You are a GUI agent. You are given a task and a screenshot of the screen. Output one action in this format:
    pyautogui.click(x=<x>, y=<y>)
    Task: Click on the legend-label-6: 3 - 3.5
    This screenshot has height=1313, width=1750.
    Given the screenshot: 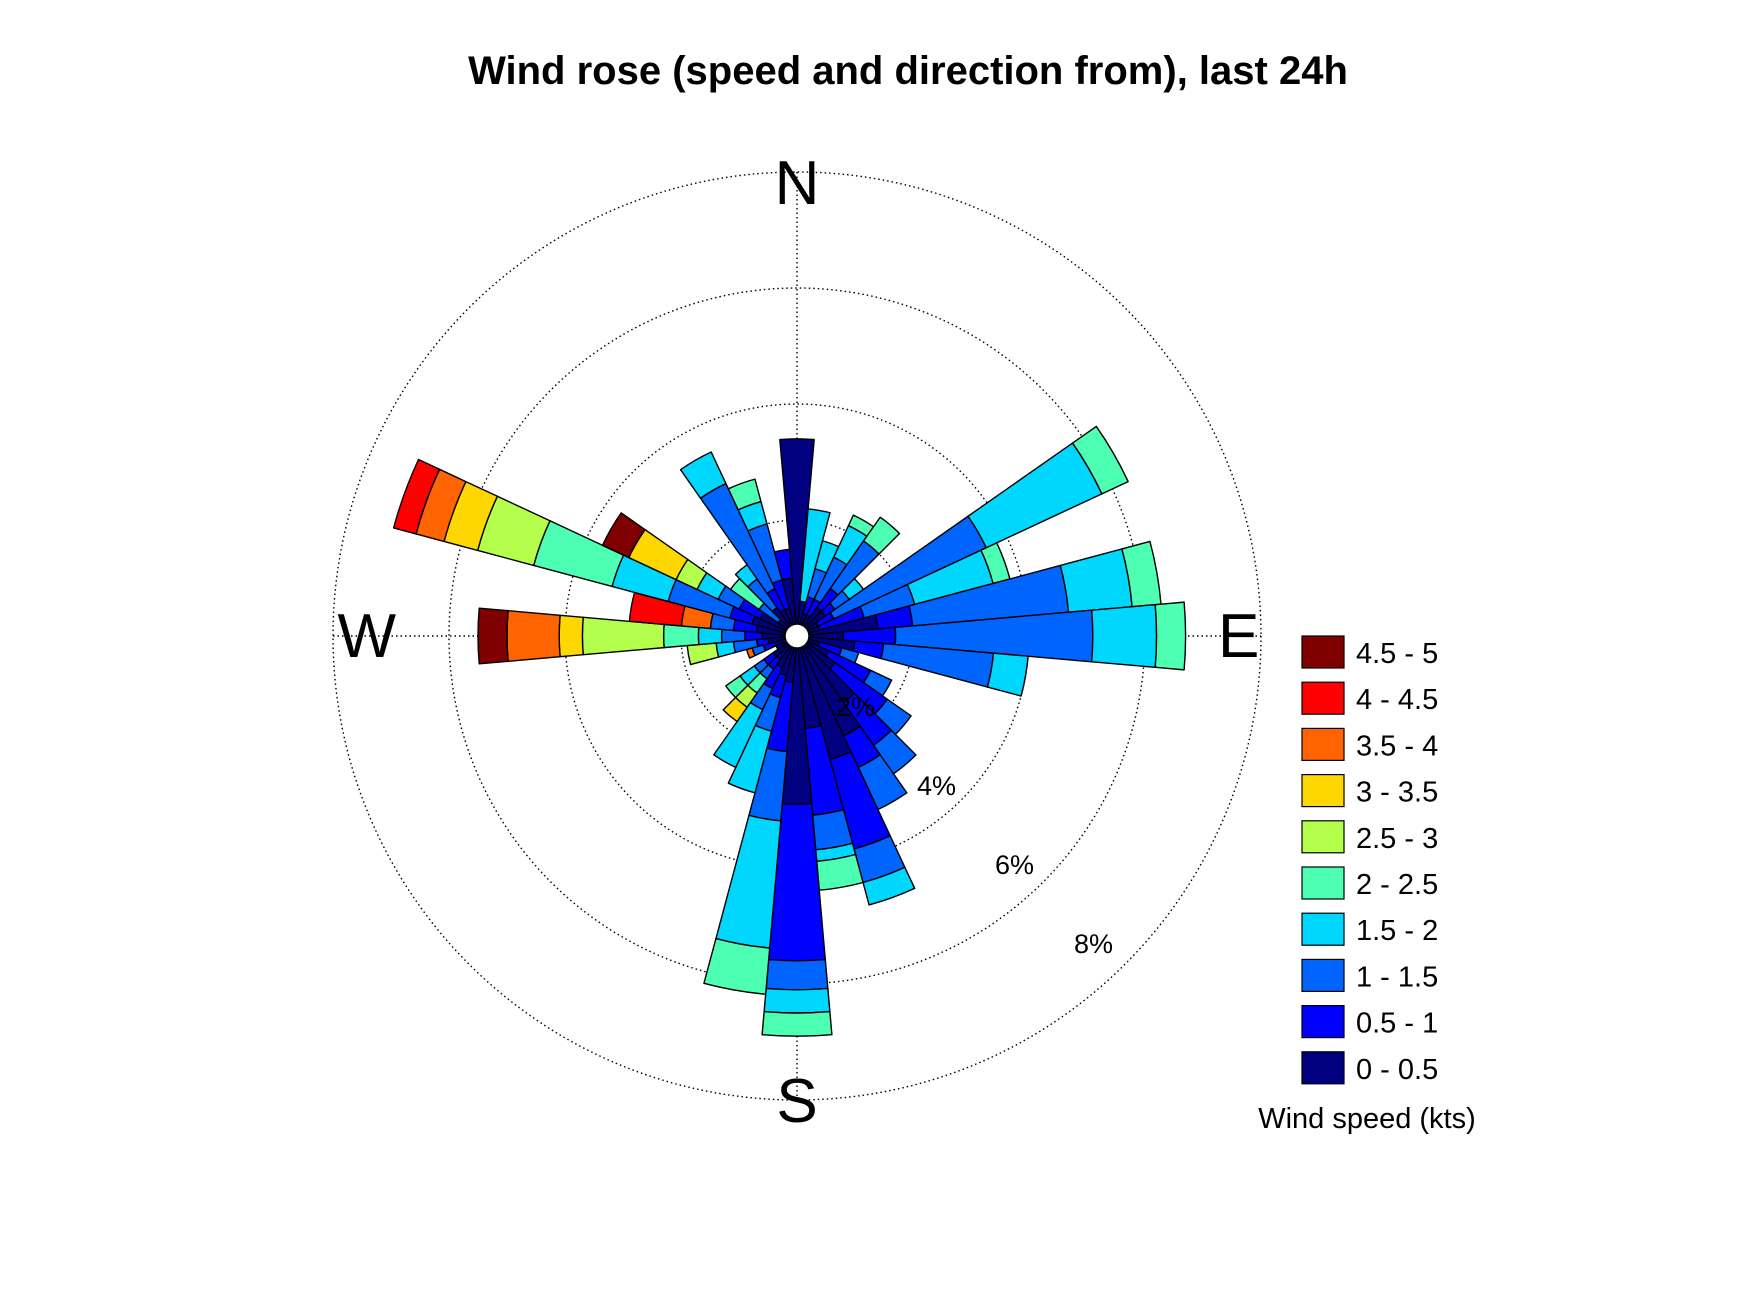 What is the action you would take?
    pyautogui.click(x=1397, y=793)
    